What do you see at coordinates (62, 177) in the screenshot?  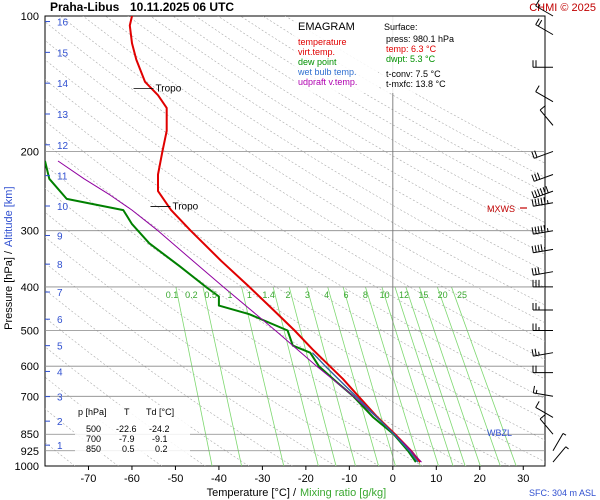 I see `altitude-tick-label: 11` at bounding box center [62, 177].